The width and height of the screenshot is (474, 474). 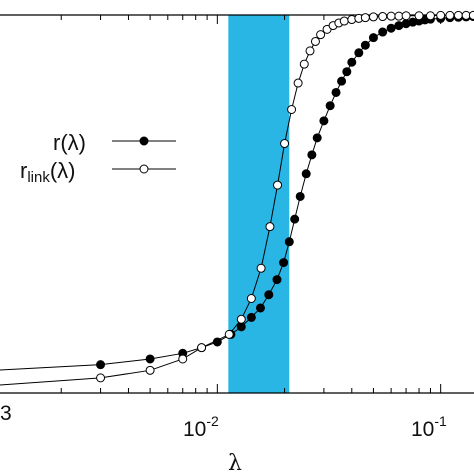 What do you see at coordinates (98, 158) in the screenshot?
I see `legend: r(λ) rlink(λ)` at bounding box center [98, 158].